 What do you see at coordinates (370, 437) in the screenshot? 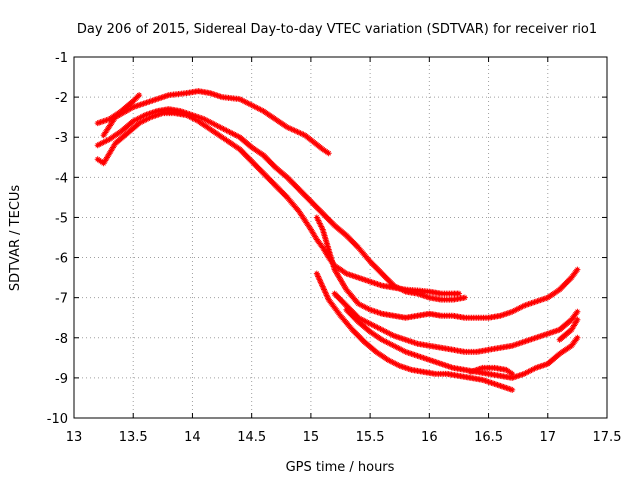
I see `x-tick-label: 15.5` at bounding box center [370, 437].